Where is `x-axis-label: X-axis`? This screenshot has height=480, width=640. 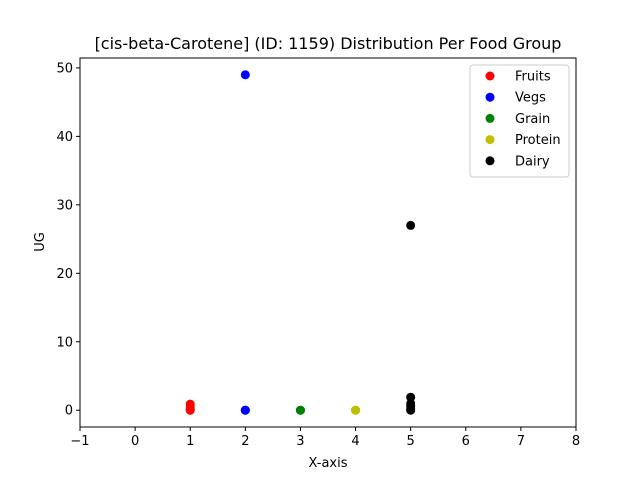
x-axis-label: X-axis is located at coordinates (328, 463).